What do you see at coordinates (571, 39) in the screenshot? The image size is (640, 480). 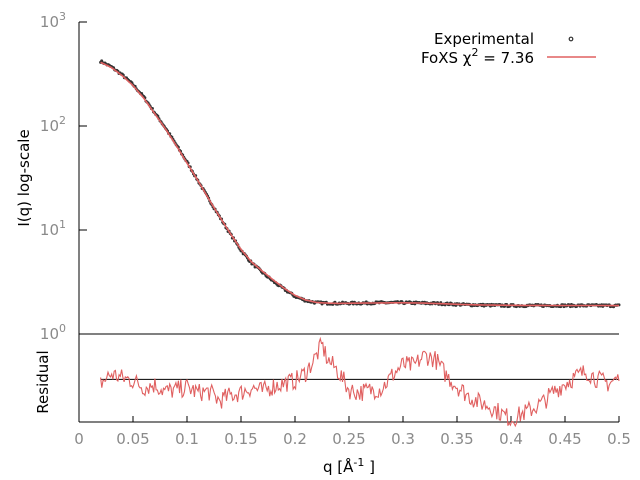 I see `legend-experimental-marker` at bounding box center [571, 39].